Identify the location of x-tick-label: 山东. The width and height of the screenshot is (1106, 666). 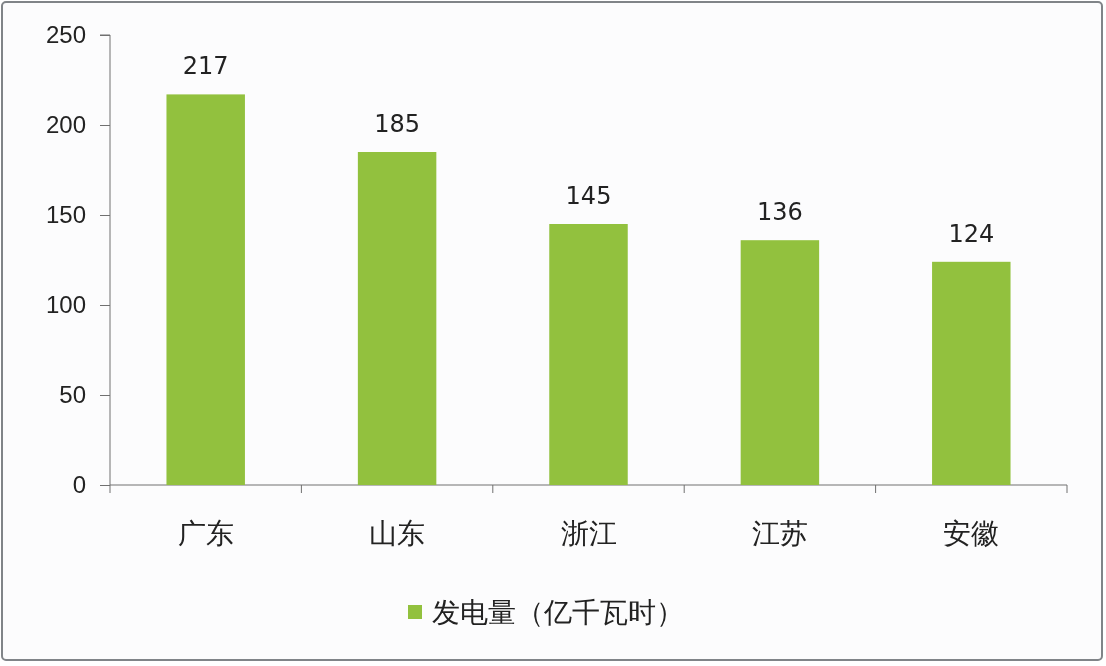
(397, 533).